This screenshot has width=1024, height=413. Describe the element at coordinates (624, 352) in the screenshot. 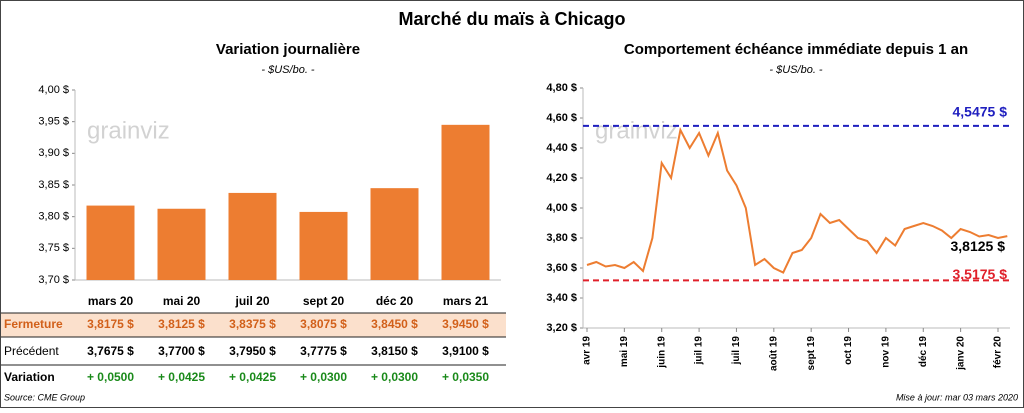

I see `x-tick-label: mai 19` at that location.